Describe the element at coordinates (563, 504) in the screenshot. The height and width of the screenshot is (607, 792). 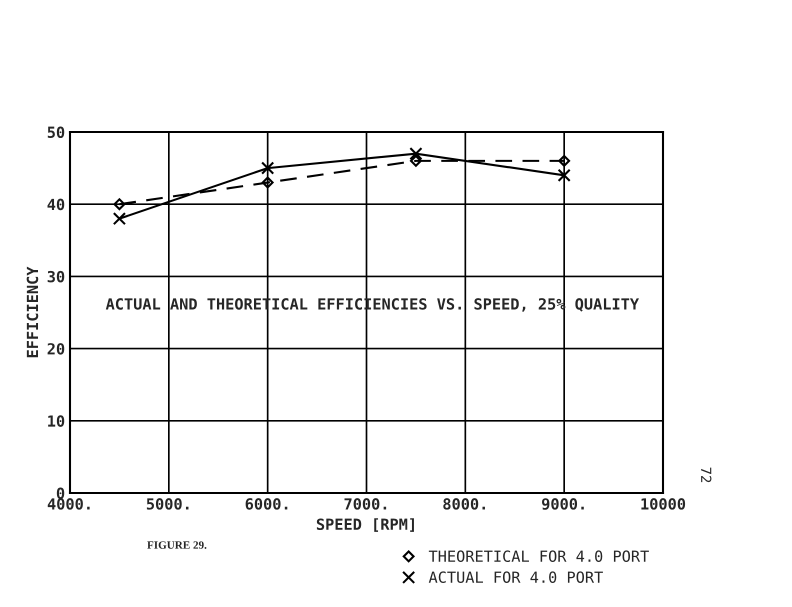
I see `x-tick-label: 9000.` at that location.